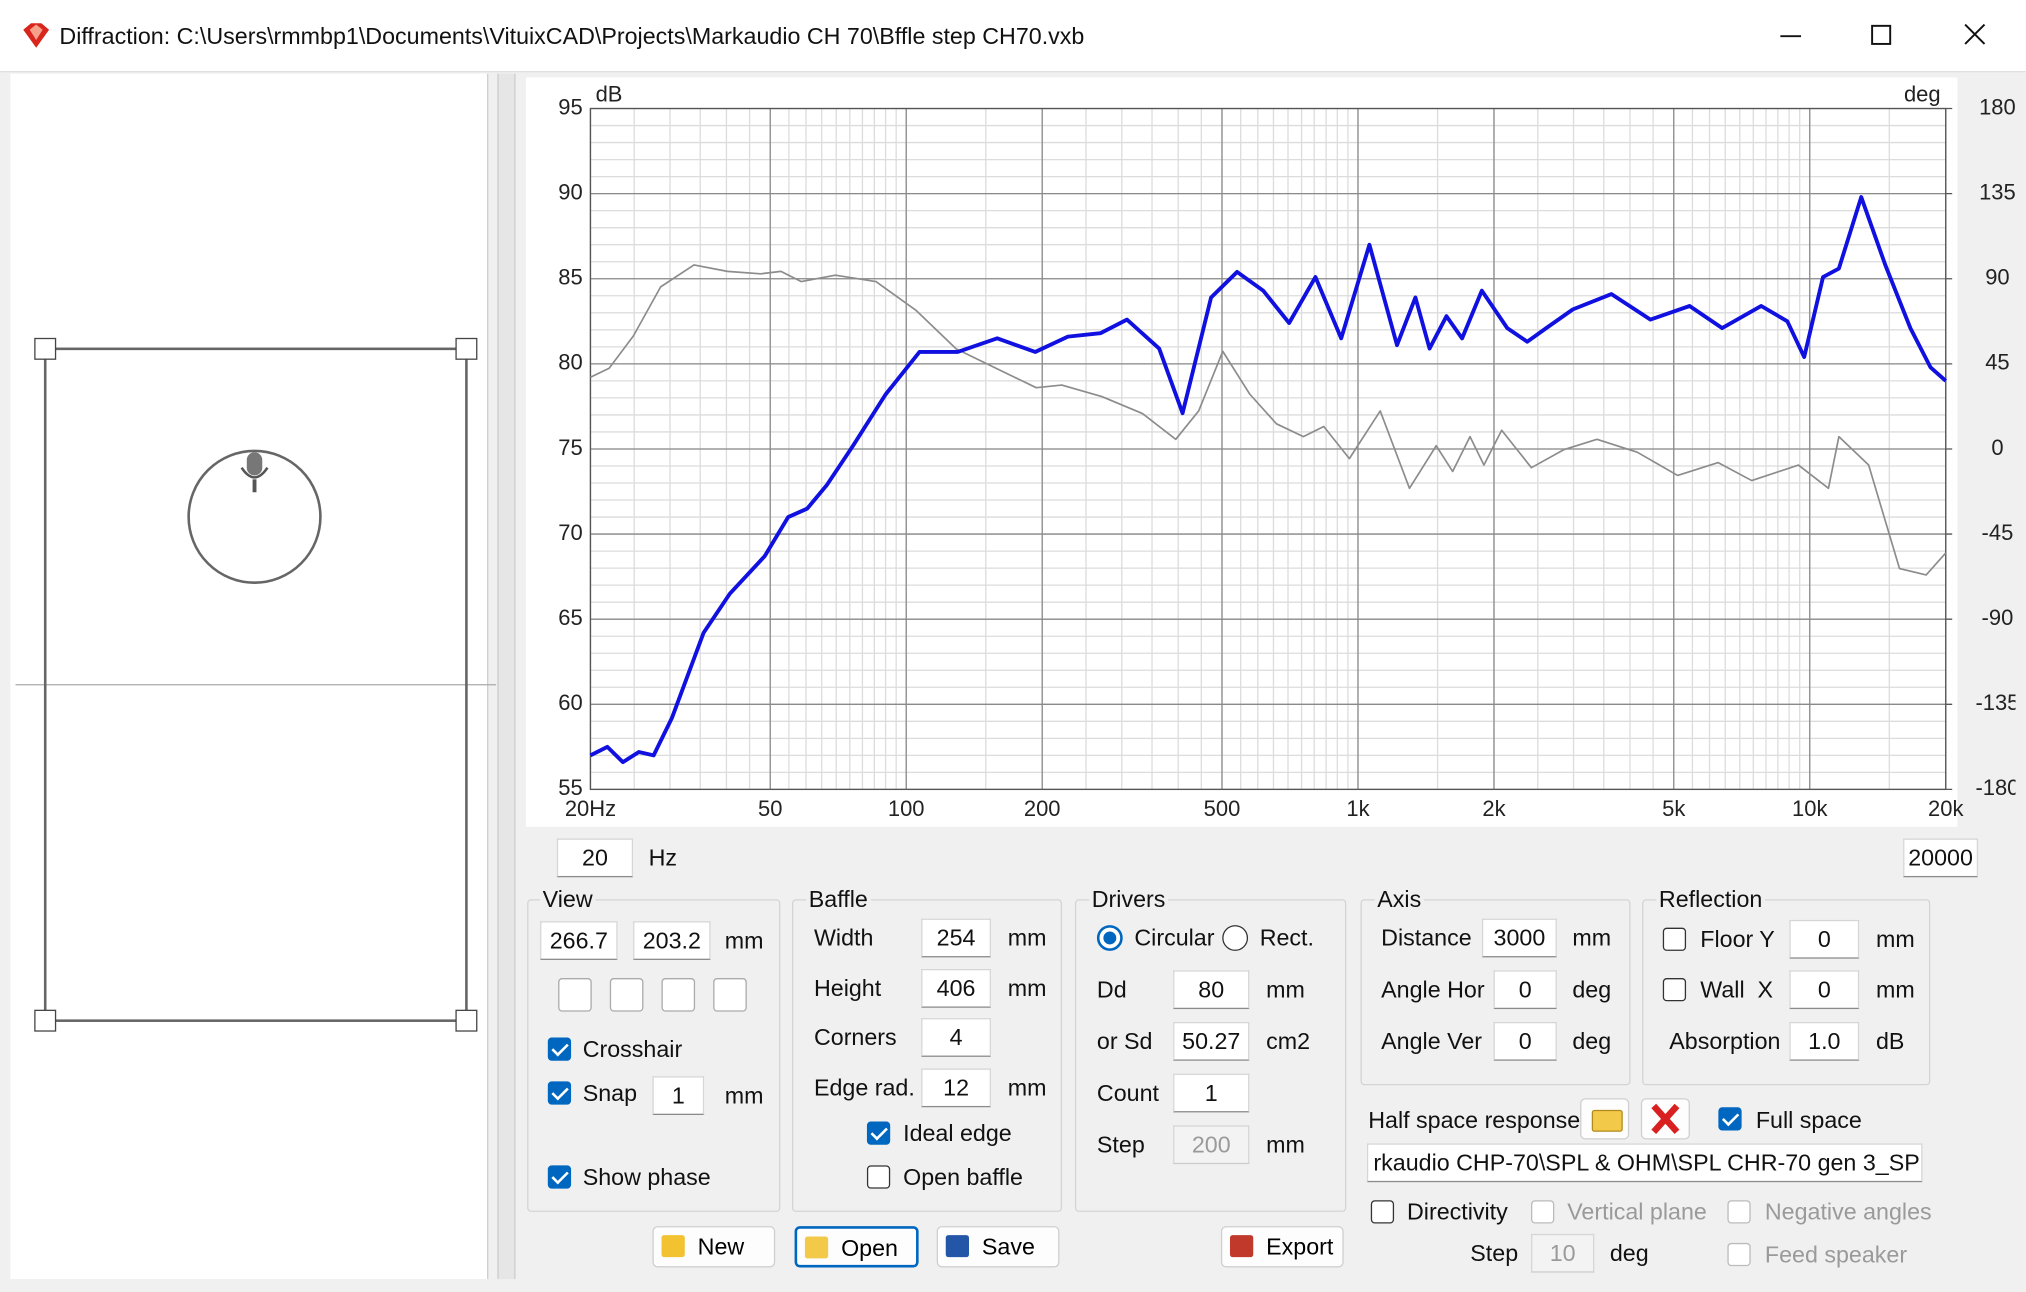  What do you see at coordinates (1211, 990) in the screenshot?
I see `text-box: 80` at bounding box center [1211, 990].